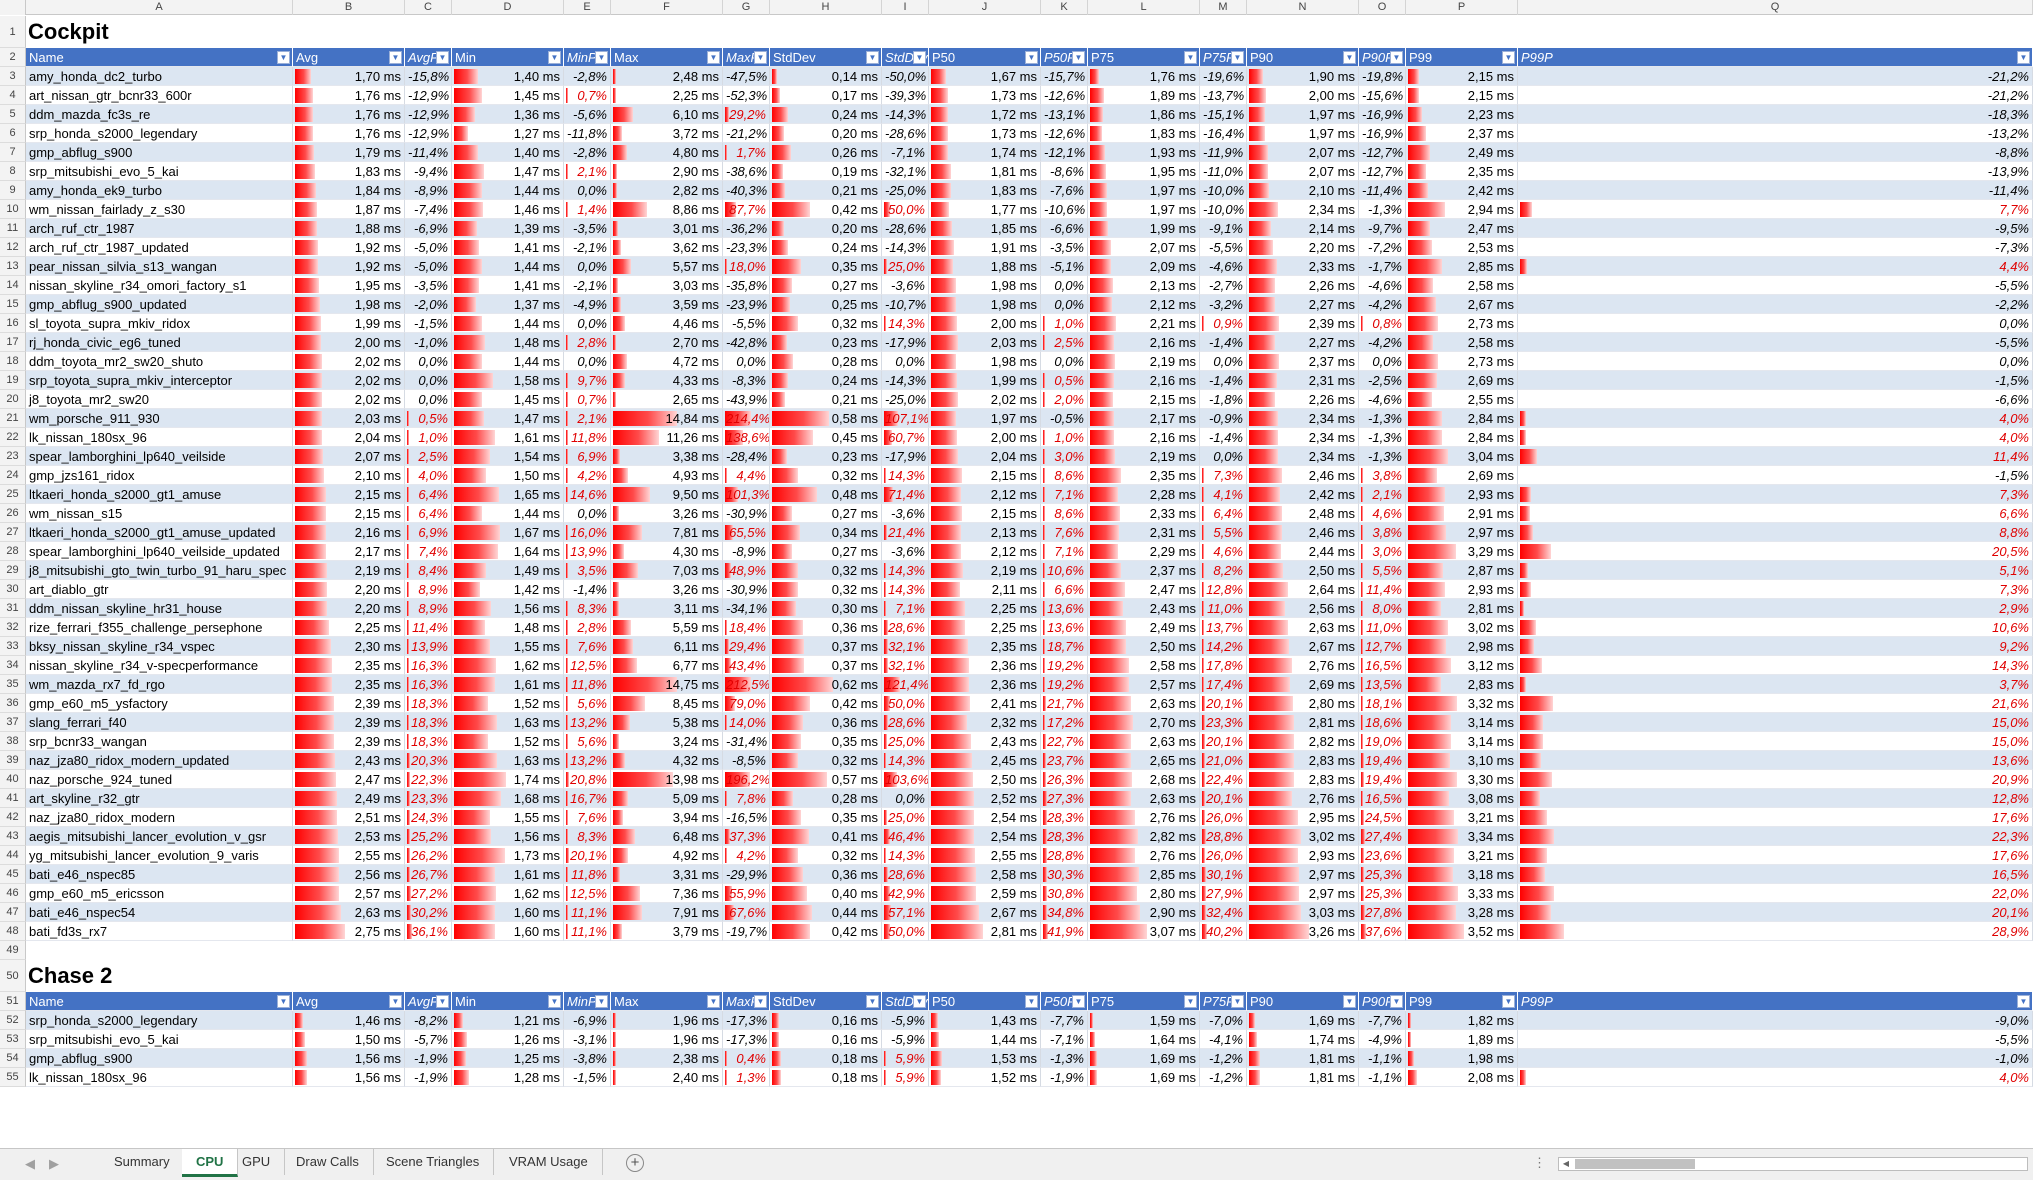 The height and width of the screenshot is (1180, 2033). Describe the element at coordinates (159, 836) in the screenshot. I see `name-cell: aegis_mitsubishi_lancer_evolution_v_gsr` at that location.